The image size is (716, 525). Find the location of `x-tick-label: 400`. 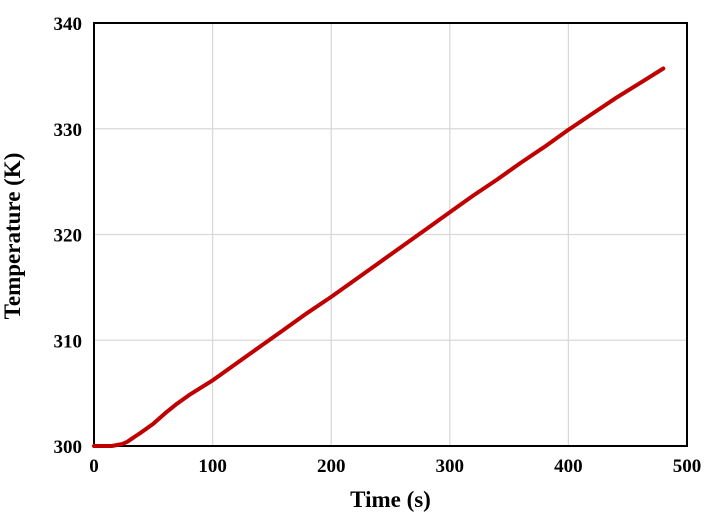

x-tick-label: 400 is located at coordinates (568, 466).